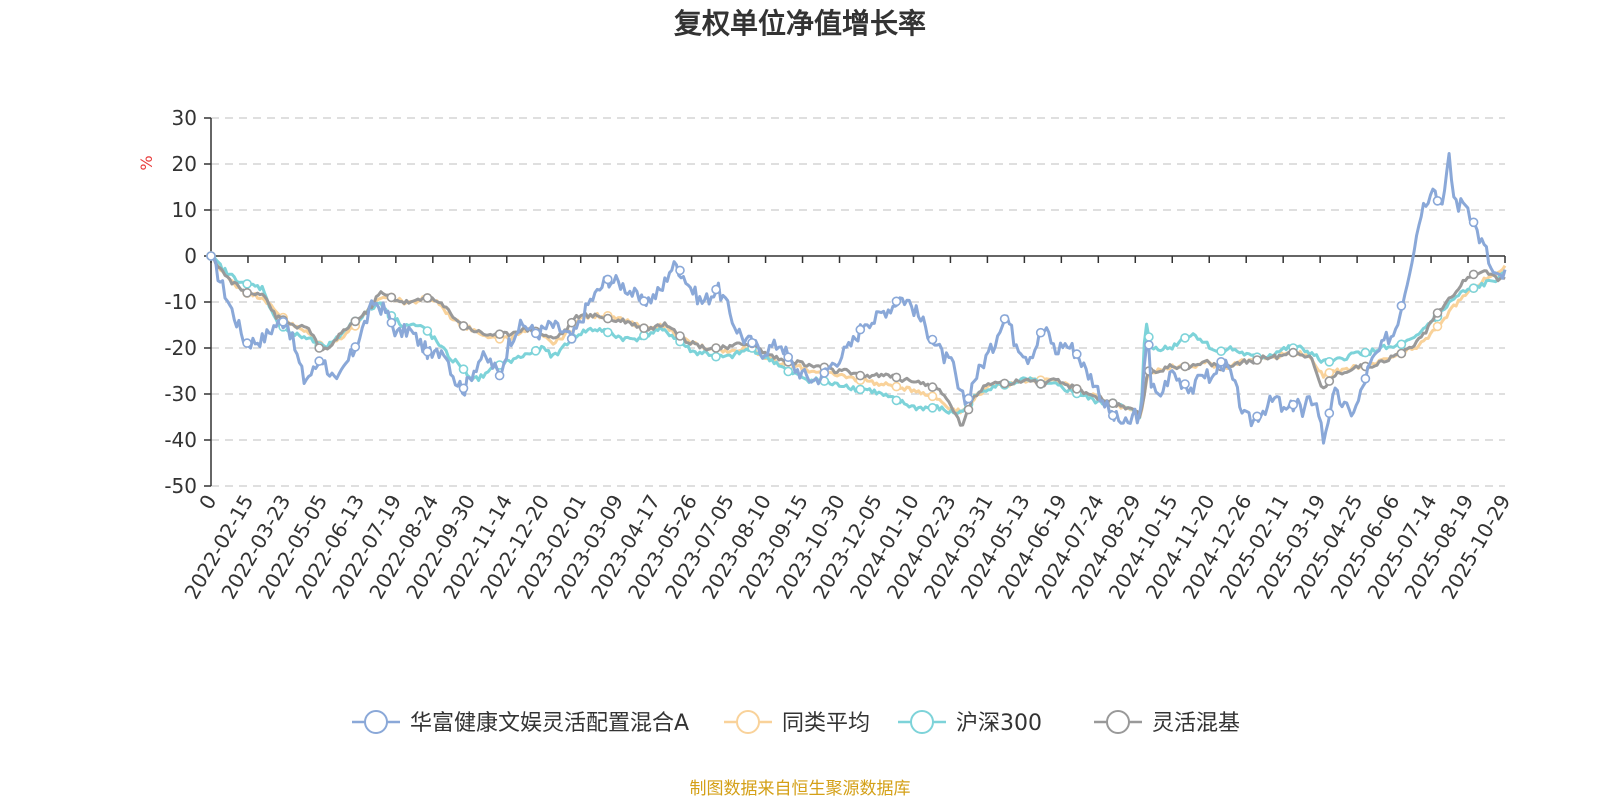  I want to click on y-tick-label: 30, so click(184, 118).